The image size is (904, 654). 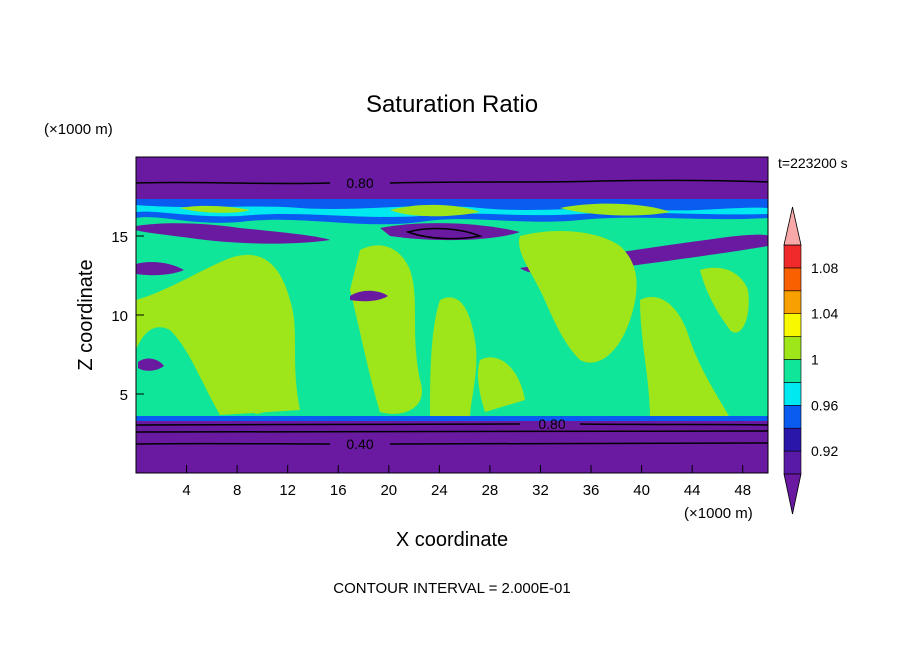 What do you see at coordinates (151, 364) in the screenshot?
I see `dry-spot-low-left` at bounding box center [151, 364].